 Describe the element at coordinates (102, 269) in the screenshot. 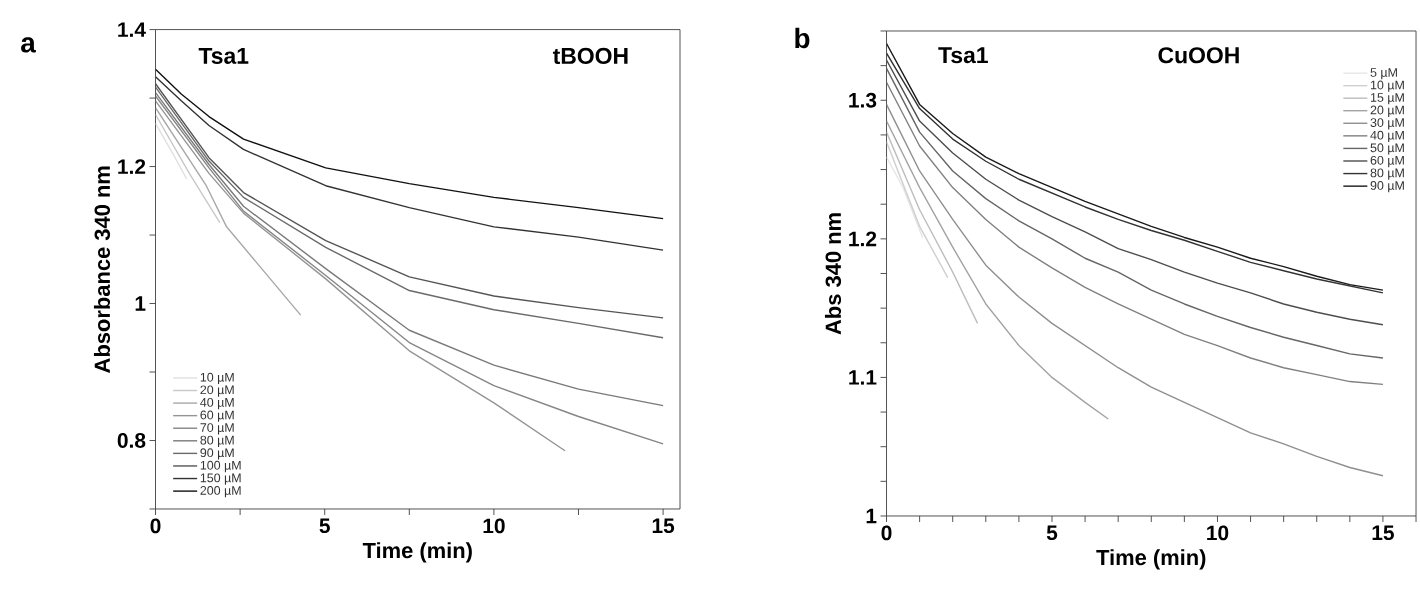

I see `y-axis-title: Absorbance 340 nm` at that location.